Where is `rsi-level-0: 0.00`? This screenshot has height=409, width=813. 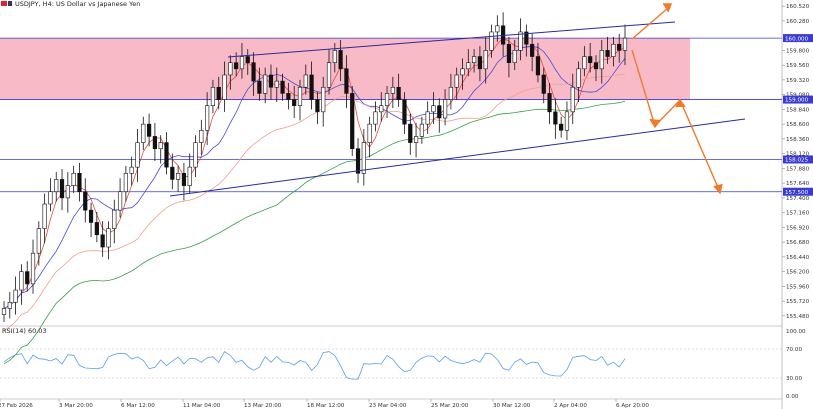
rsi-level-0: 0.00 is located at coordinates (792, 397).